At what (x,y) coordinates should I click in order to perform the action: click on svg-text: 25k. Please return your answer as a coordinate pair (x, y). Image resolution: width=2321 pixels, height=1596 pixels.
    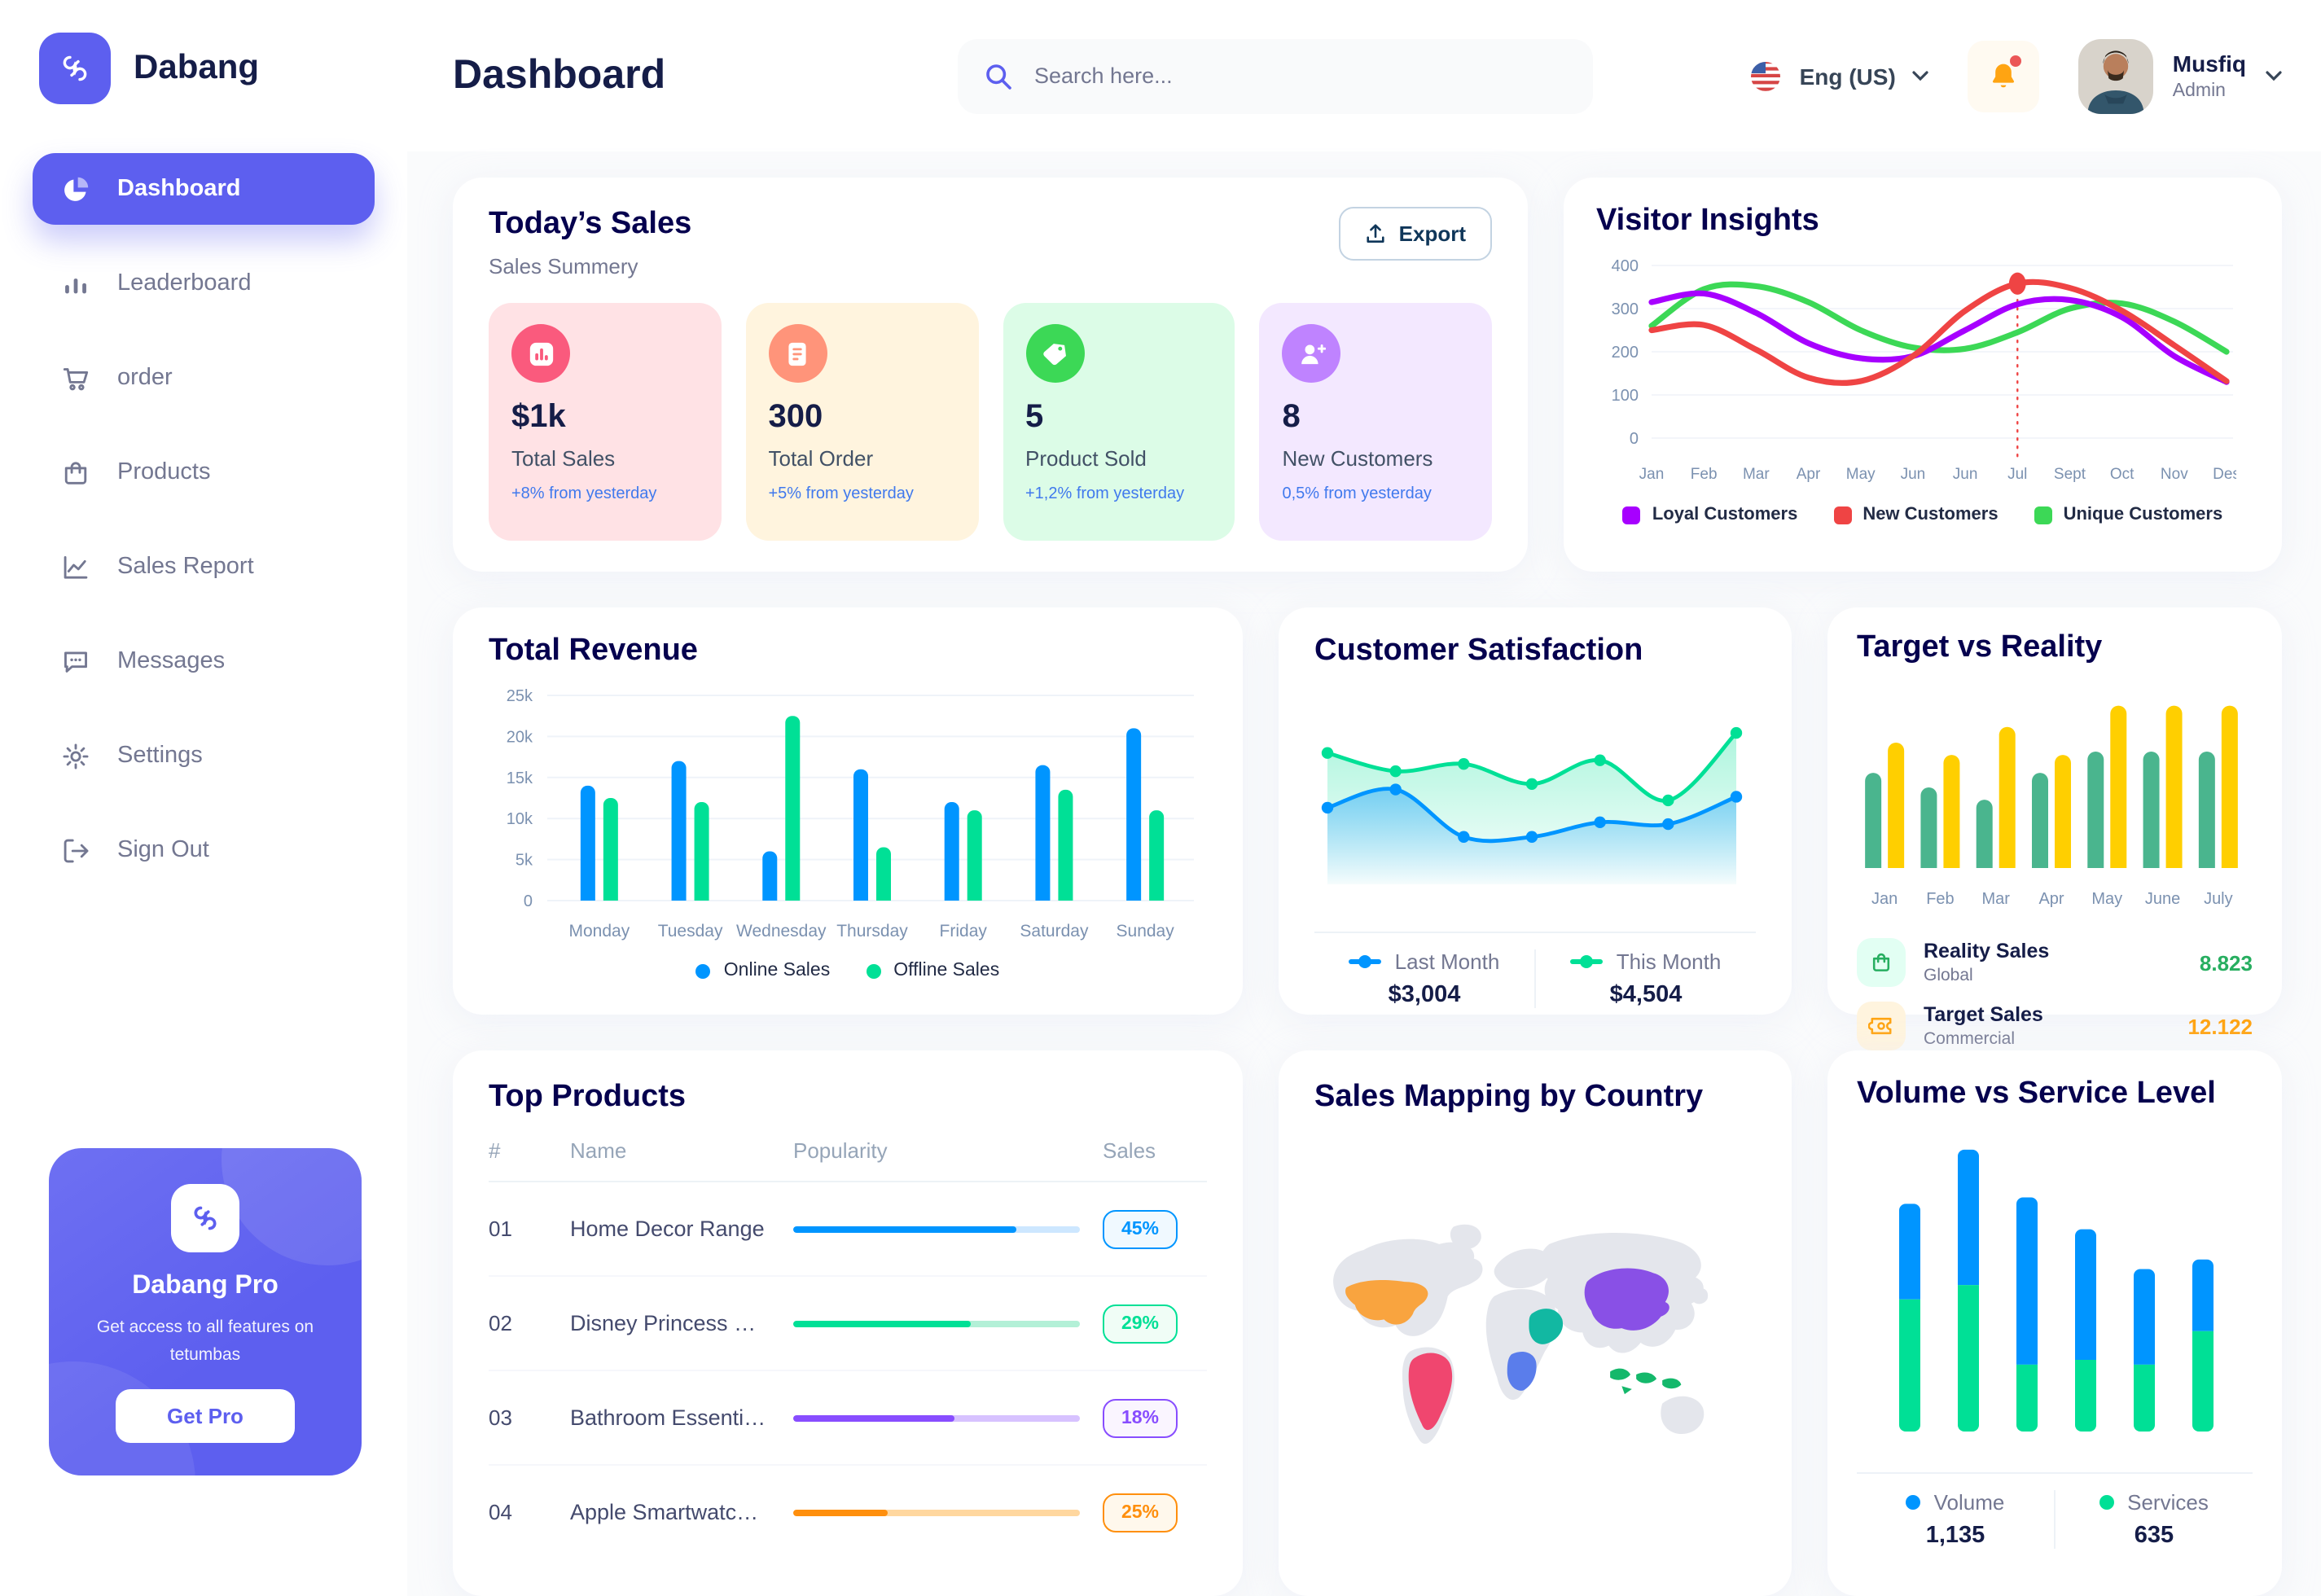
    Looking at the image, I should click on (520, 696).